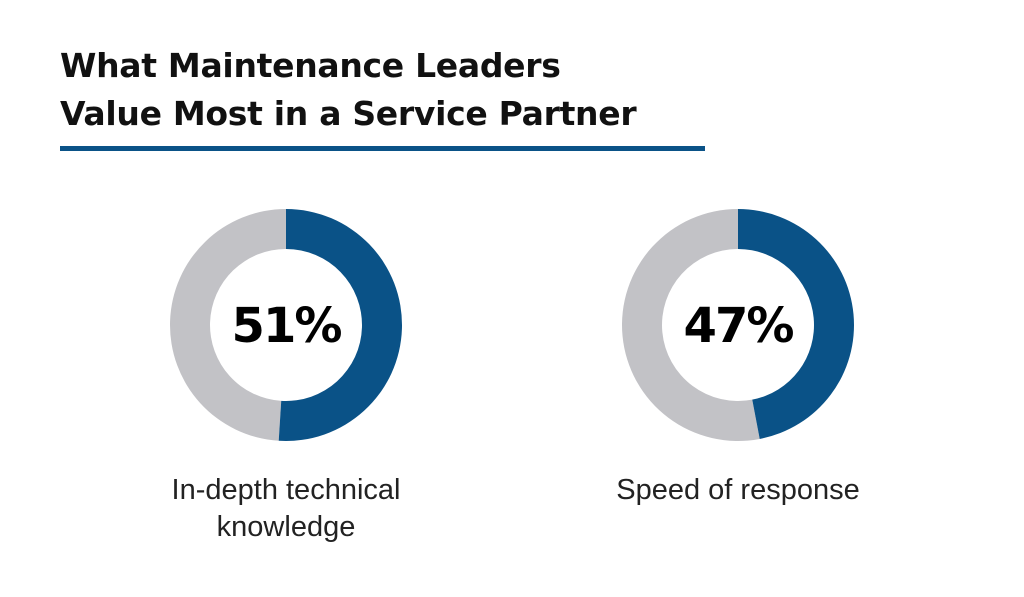 Image resolution: width=1024 pixels, height=597 pixels. Describe the element at coordinates (796, 324) in the screenshot. I see `donut-2-value-segment` at that location.